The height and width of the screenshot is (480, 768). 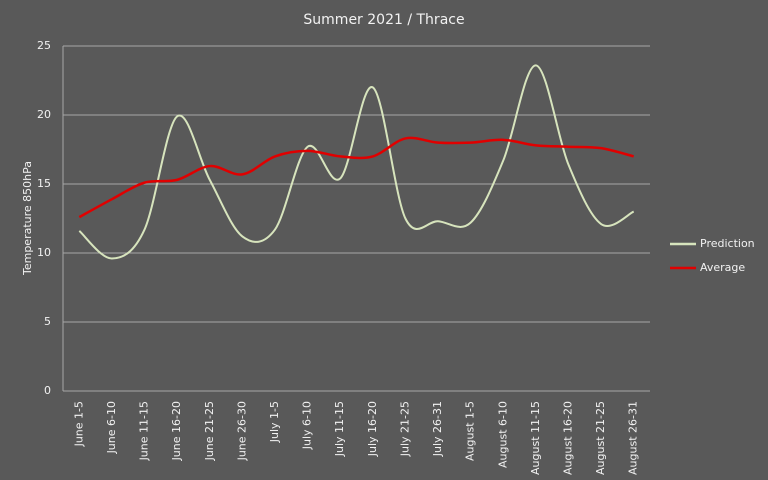 What do you see at coordinates (144, 431) in the screenshot?
I see `x-tick-label: June 11-15` at bounding box center [144, 431].